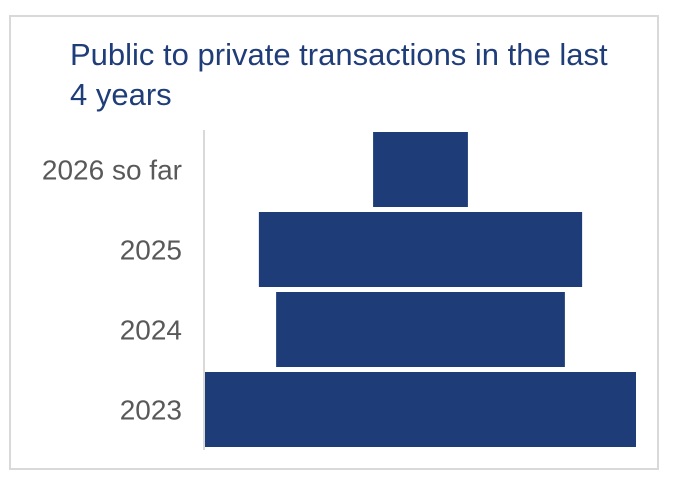 This screenshot has width=675, height=487. What do you see at coordinates (151, 330) in the screenshot?
I see `category-label: 2024` at bounding box center [151, 330].